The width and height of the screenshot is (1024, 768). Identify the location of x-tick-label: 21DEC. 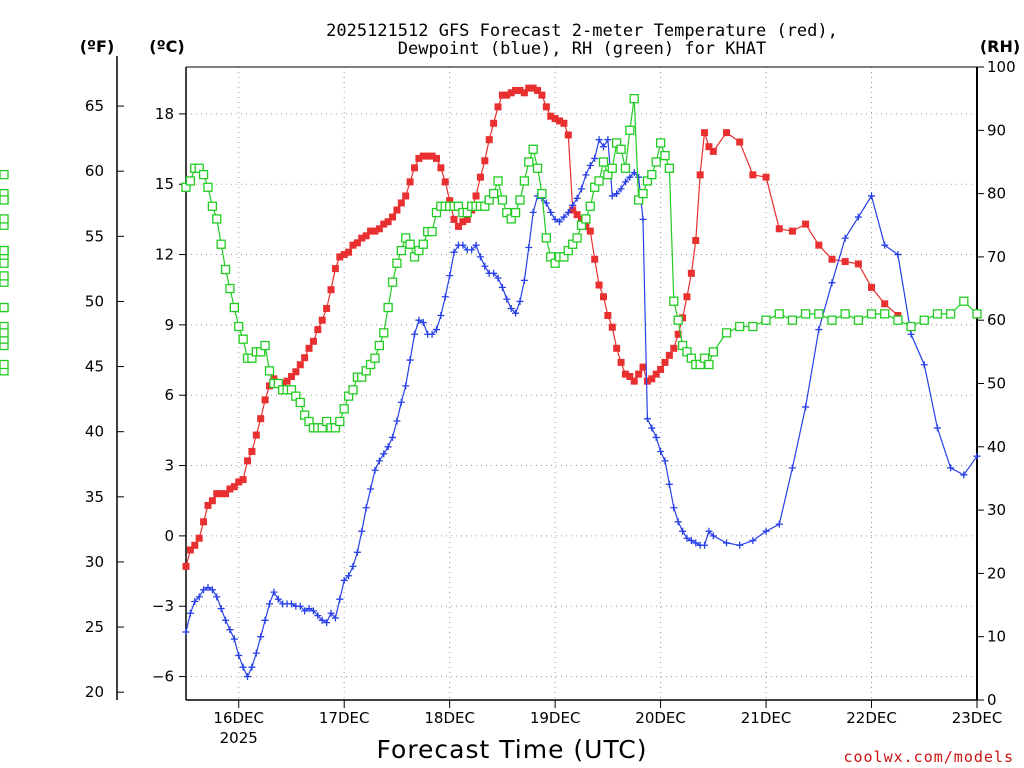
(766, 718).